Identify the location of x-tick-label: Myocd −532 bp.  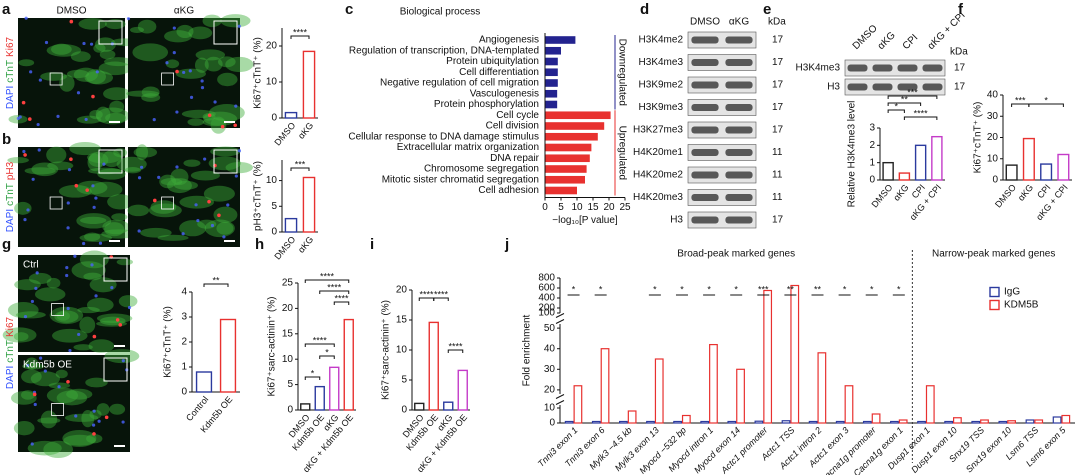
(662, 450).